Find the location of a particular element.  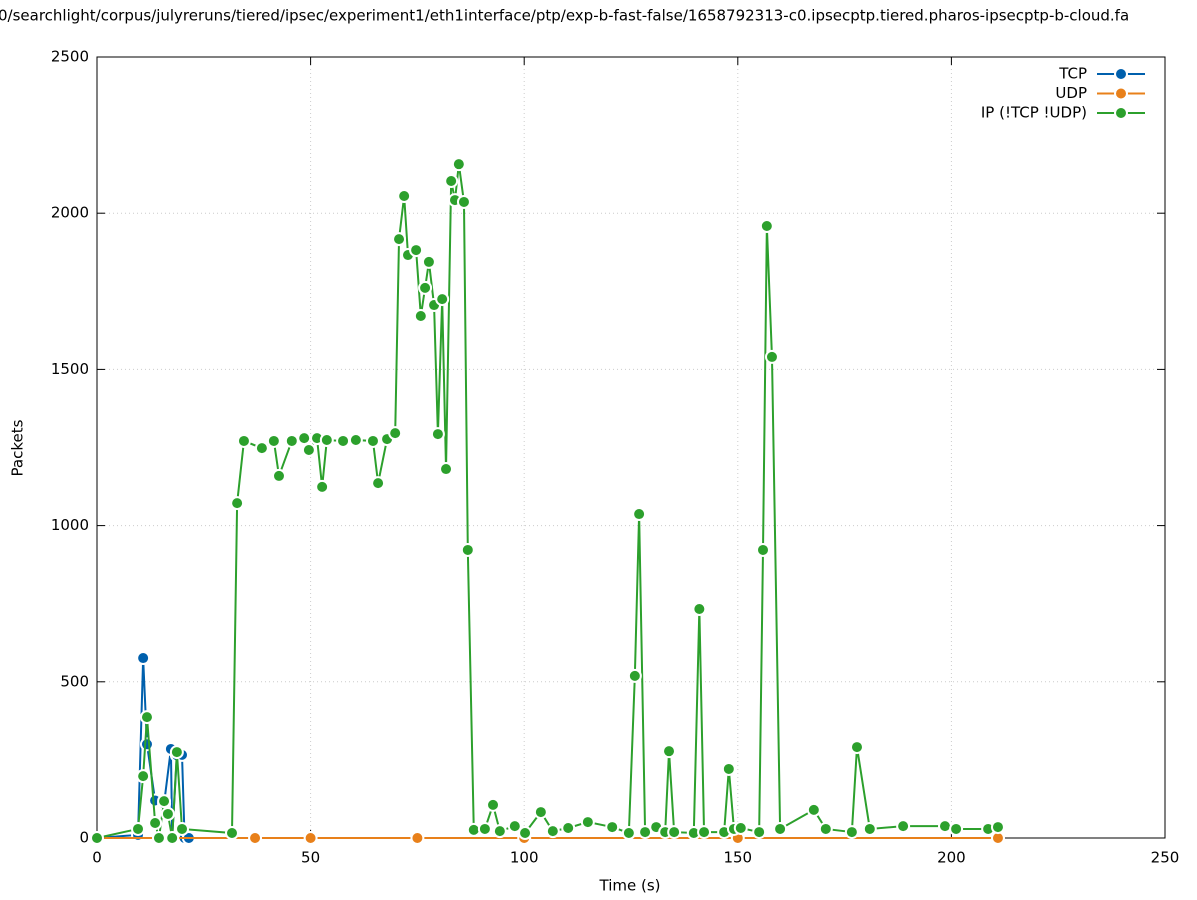

y-axis-label: Packets is located at coordinates (18, 447).